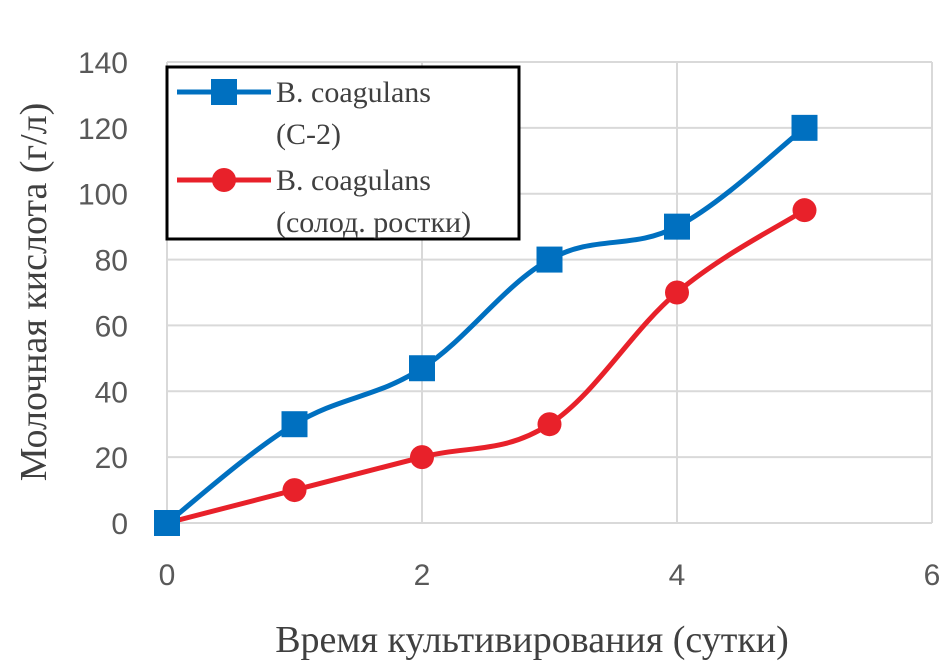 The image size is (952, 669). I want to click on y-tick-label: 140, so click(103, 63).